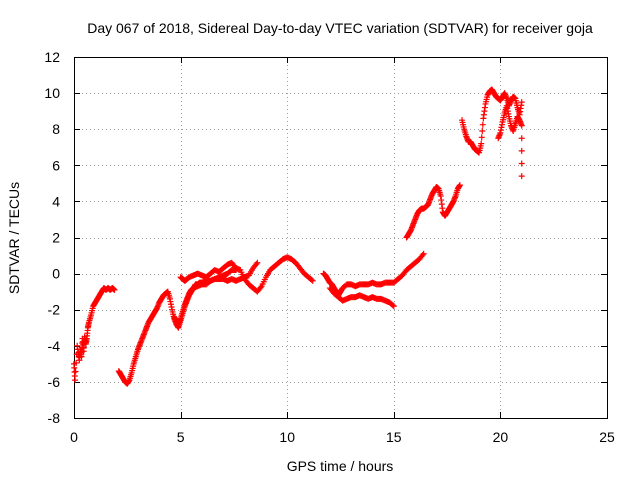  Describe the element at coordinates (52, 93) in the screenshot. I see `y-tick-label: 10` at that location.